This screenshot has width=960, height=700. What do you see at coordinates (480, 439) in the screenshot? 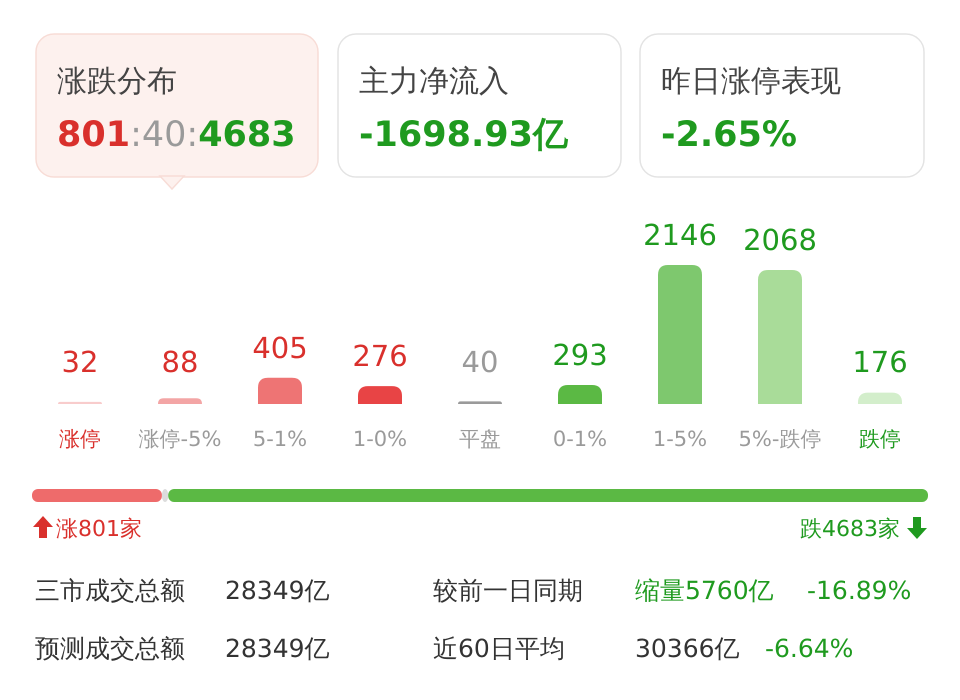
I see `x-tick-label: 平盘` at bounding box center [480, 439].